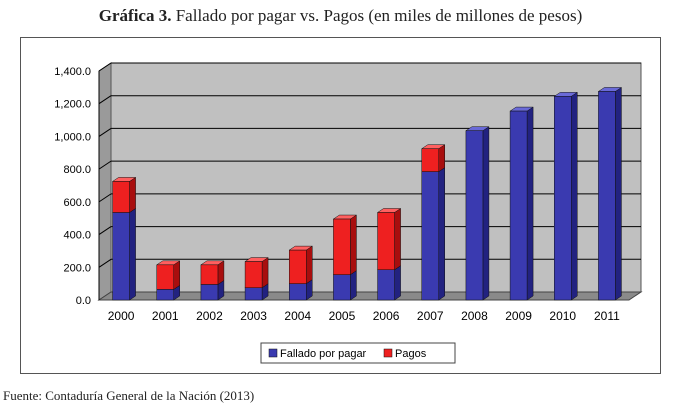  Describe the element at coordinates (607, 316) in the screenshot. I see `x-tick-label: 2011` at that location.